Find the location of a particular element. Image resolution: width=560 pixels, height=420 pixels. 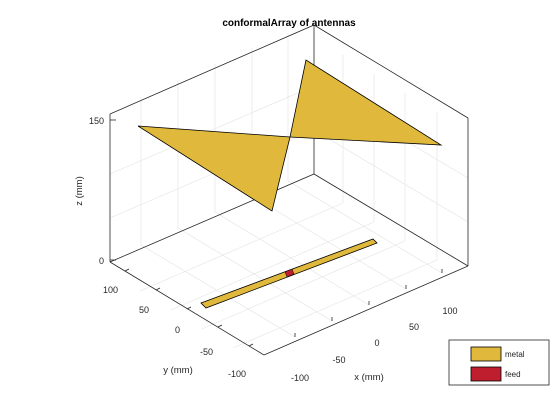

legend-label-feed: feed is located at coordinates (513, 374).